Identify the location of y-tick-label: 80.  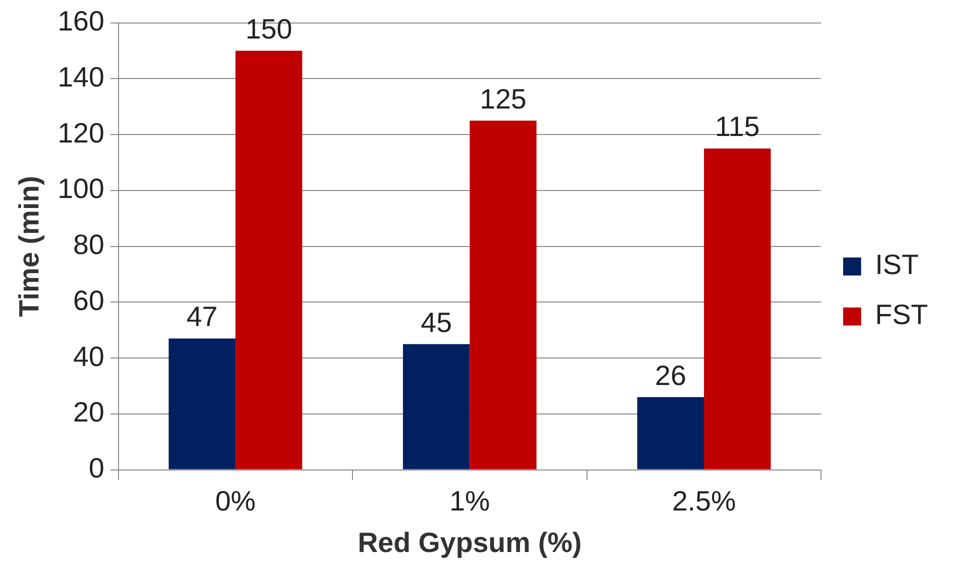
(88, 244).